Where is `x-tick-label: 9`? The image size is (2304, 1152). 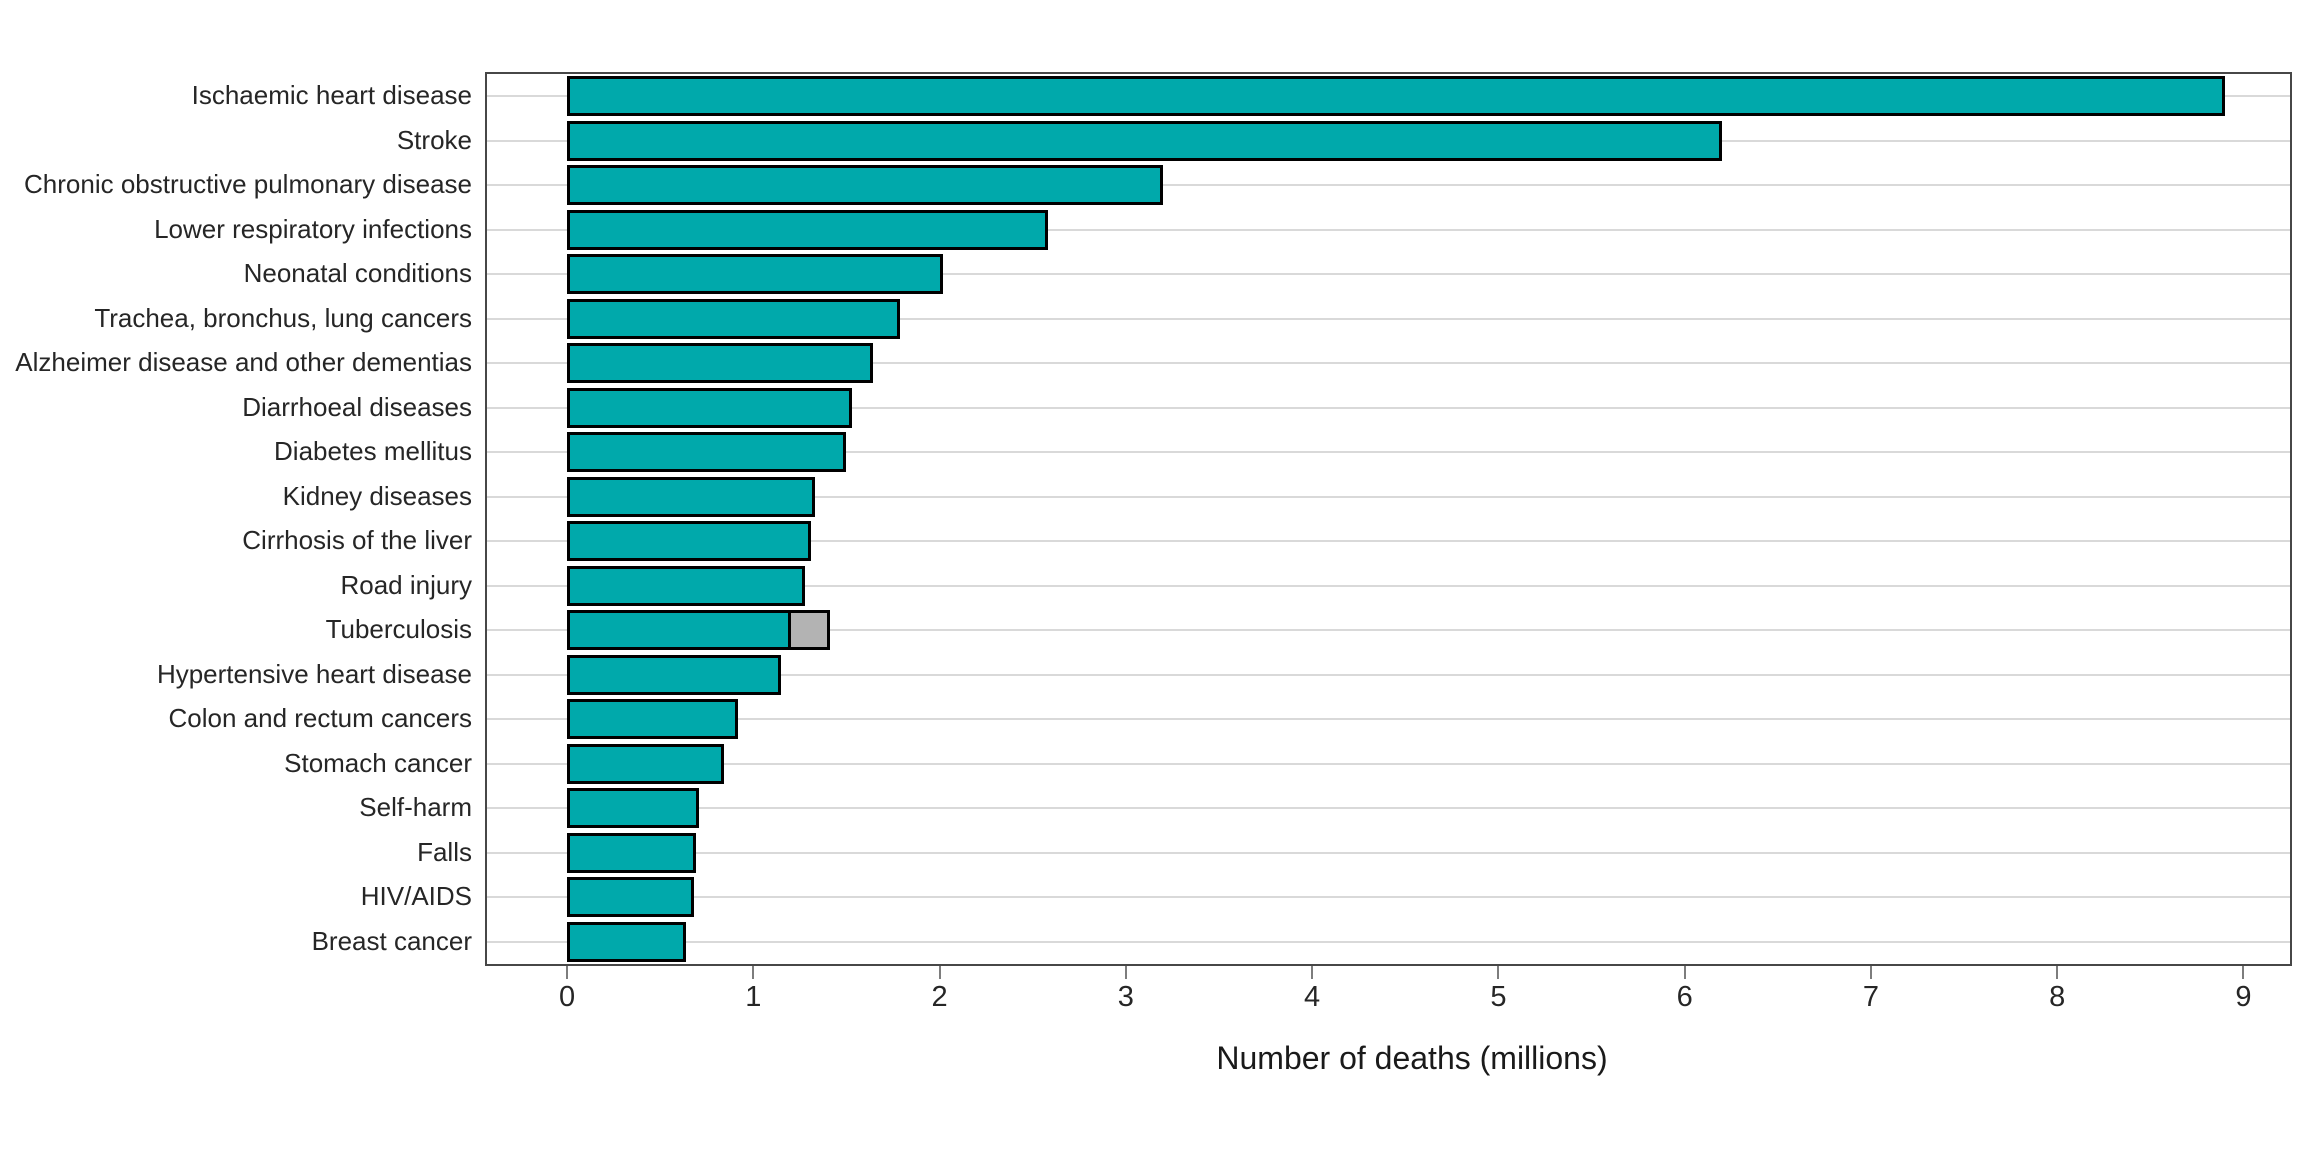
x-tick-label: 9 is located at coordinates (2243, 997).